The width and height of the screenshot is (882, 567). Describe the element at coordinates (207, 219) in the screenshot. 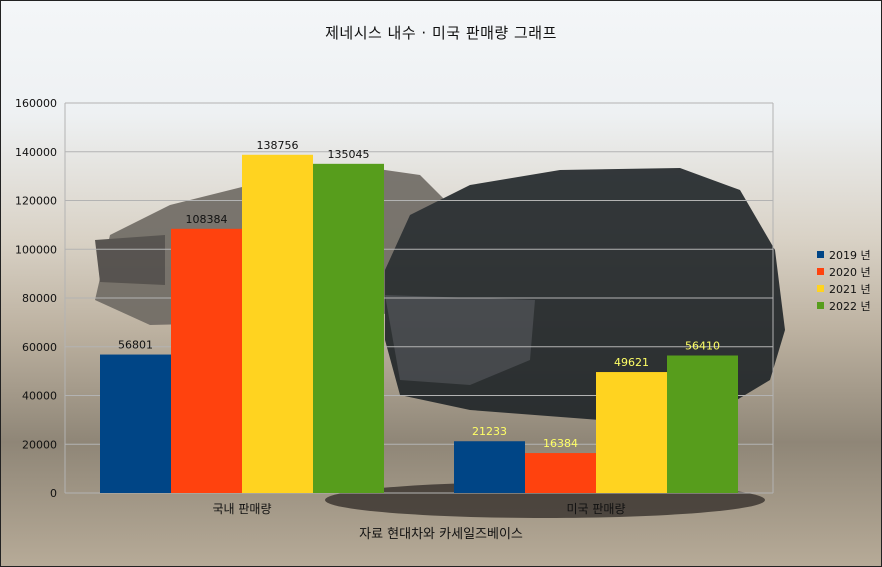

I see `data-label: 108384` at that location.